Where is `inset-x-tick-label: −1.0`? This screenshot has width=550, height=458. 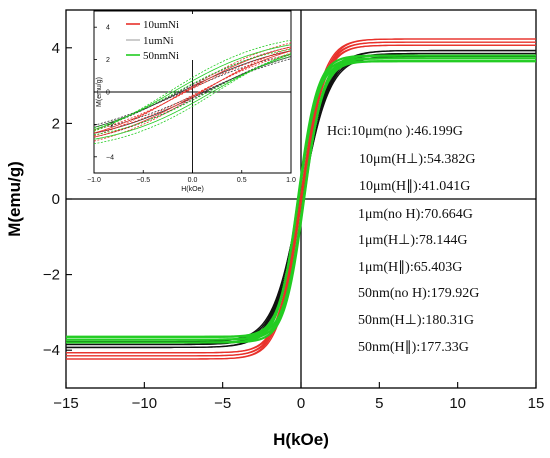 inset-x-tick-label: −1.0 is located at coordinates (94, 180).